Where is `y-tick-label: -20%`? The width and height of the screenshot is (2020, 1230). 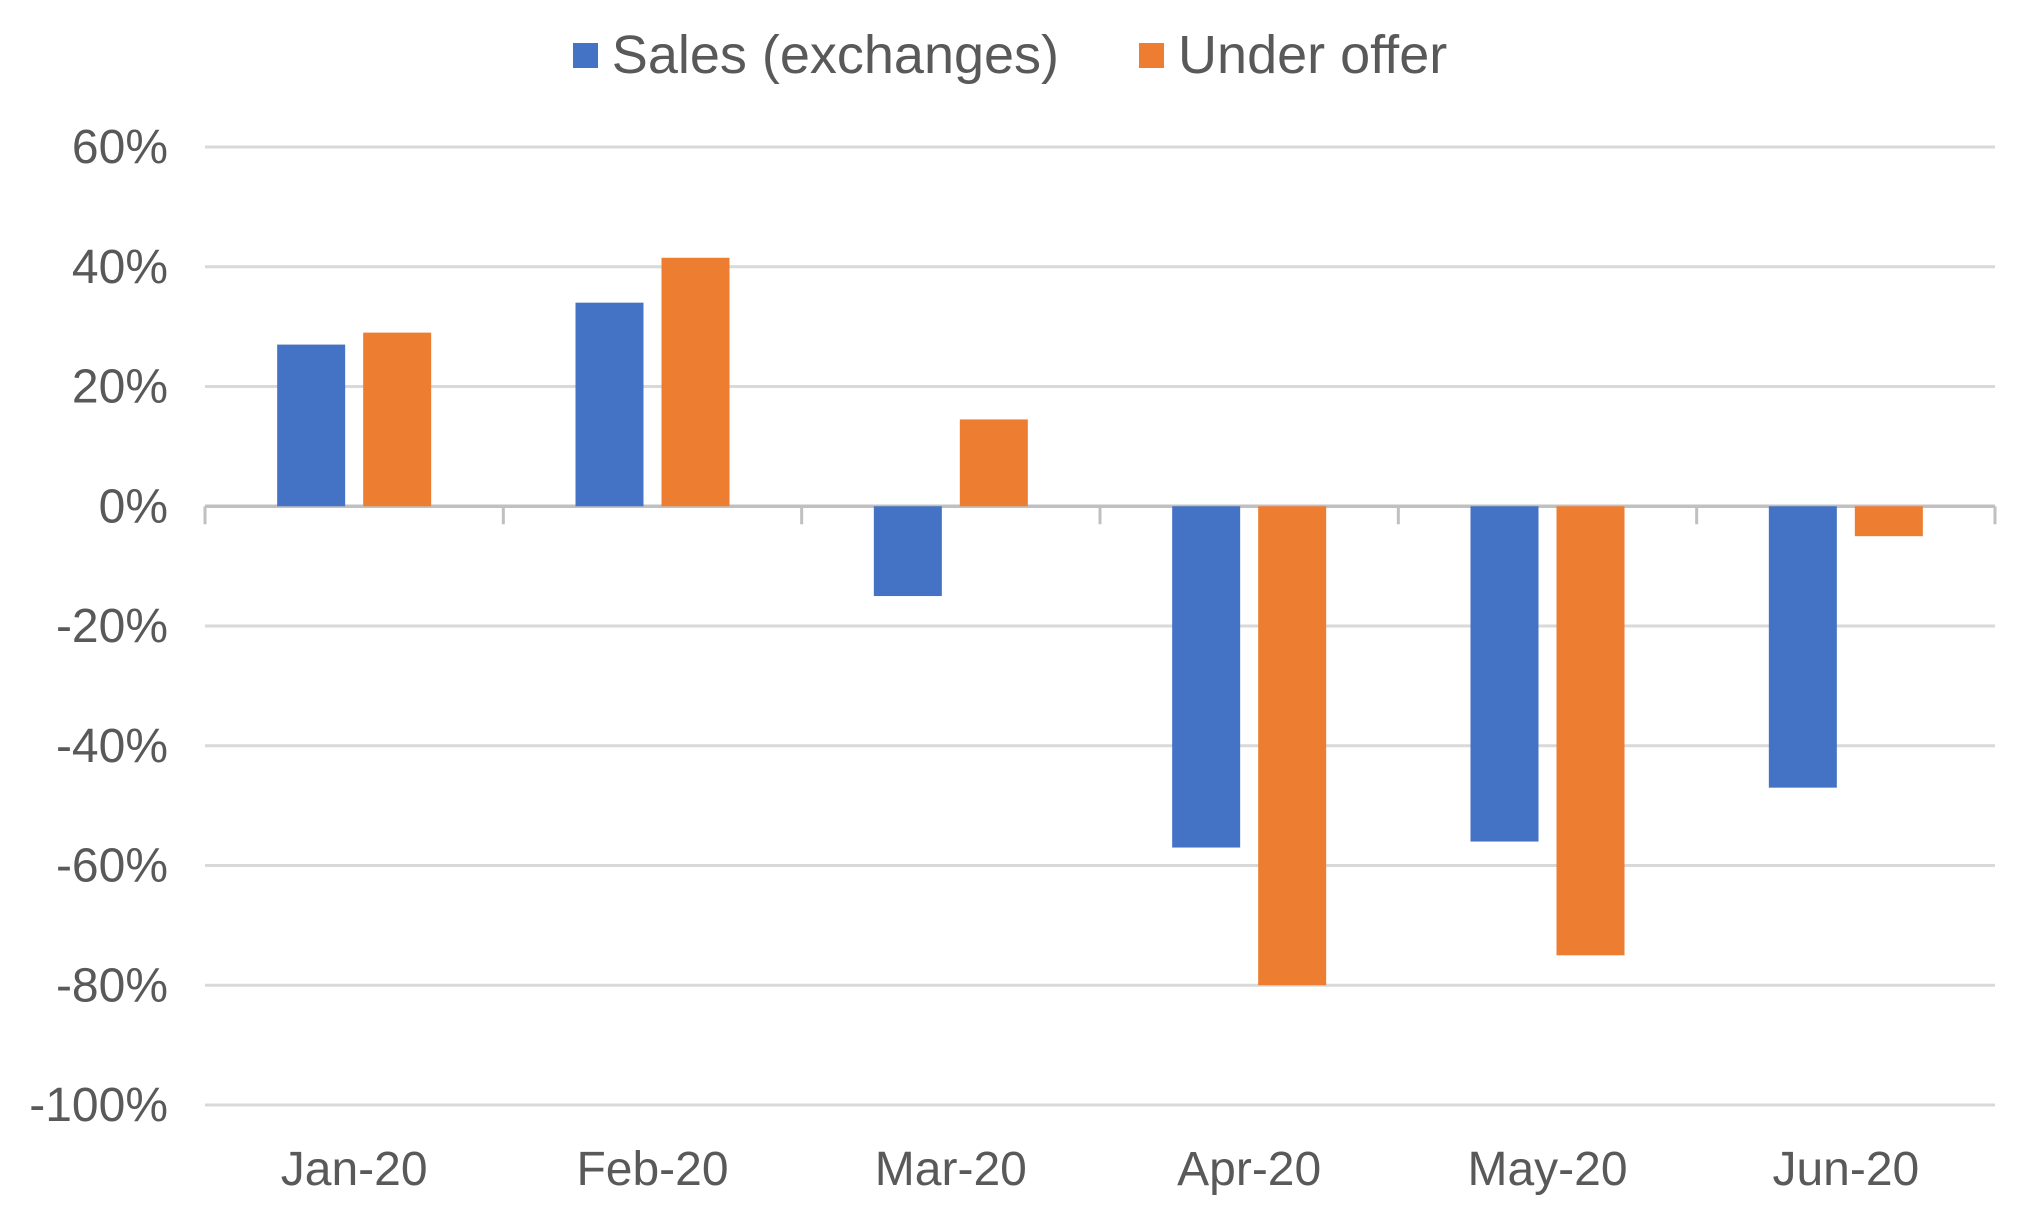 y-tick-label: -20% is located at coordinates (112, 626).